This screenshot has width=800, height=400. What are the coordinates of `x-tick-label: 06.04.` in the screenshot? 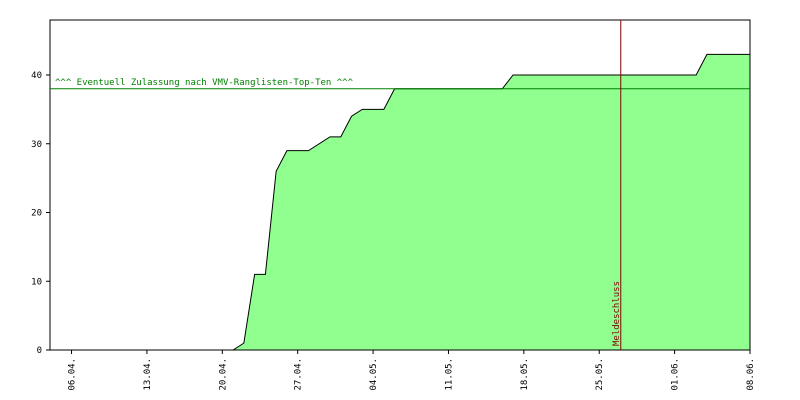 It's located at (73, 374).